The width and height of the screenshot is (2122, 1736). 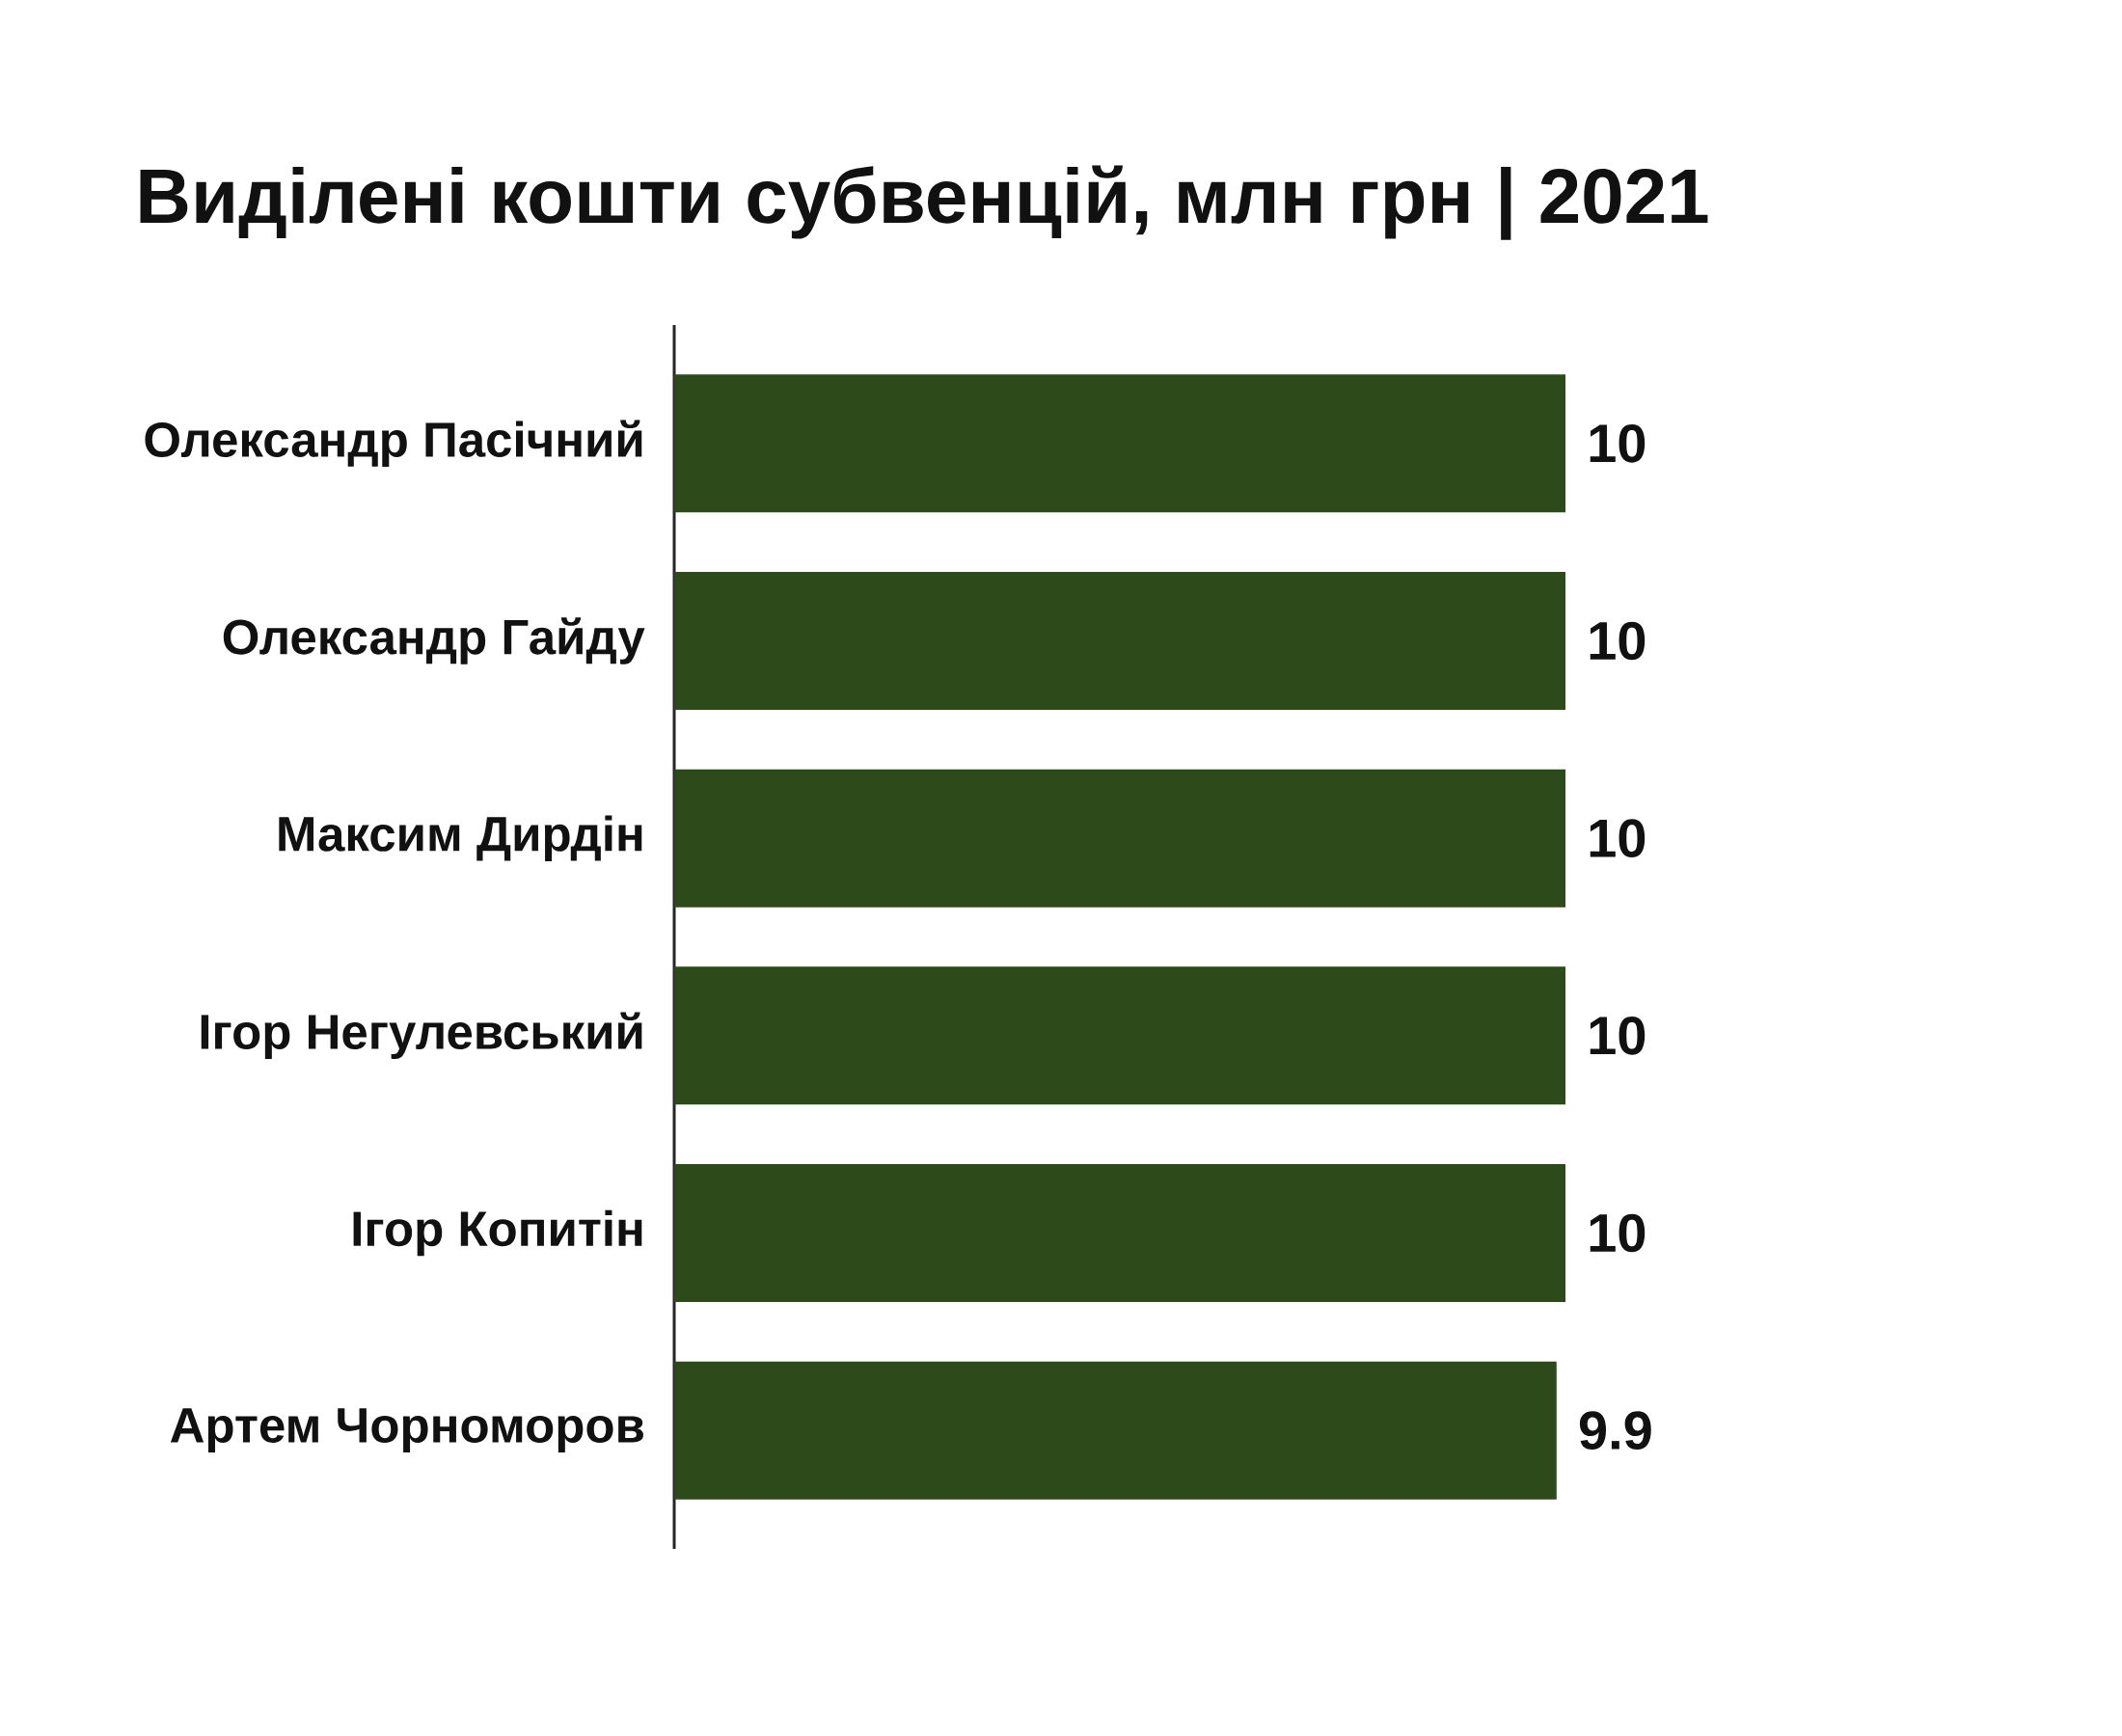 What do you see at coordinates (461, 838) in the screenshot?
I see `y-tick-label: Максим Дирдін` at bounding box center [461, 838].